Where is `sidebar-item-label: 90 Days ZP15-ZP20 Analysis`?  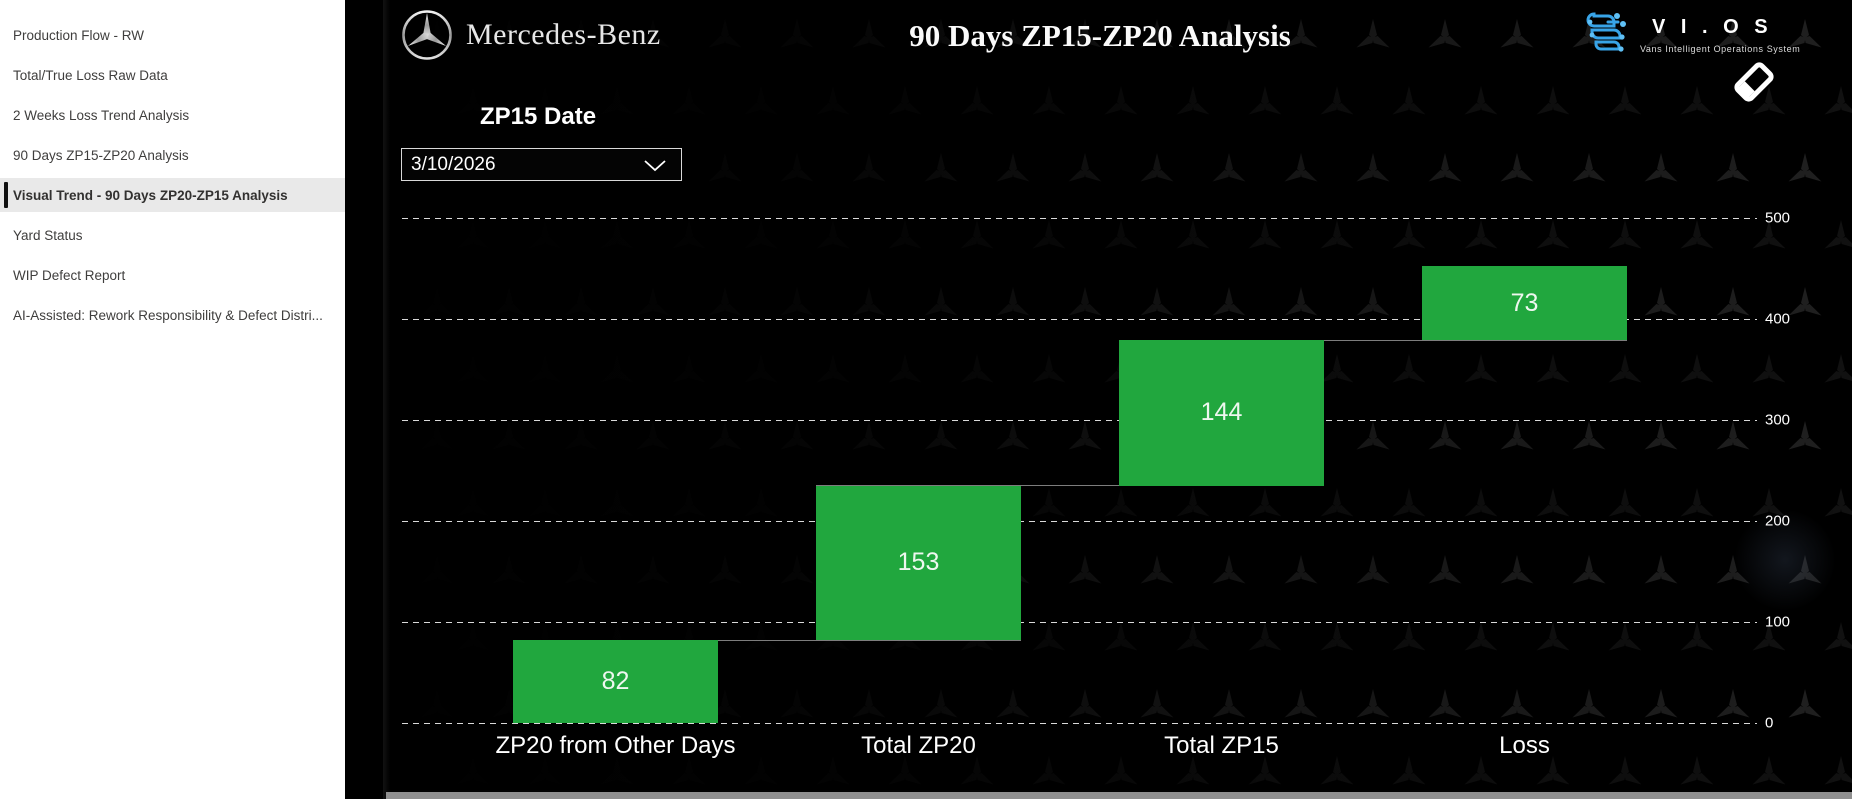 sidebar-item-label: 90 Days ZP15-ZP20 Analysis is located at coordinates (101, 155).